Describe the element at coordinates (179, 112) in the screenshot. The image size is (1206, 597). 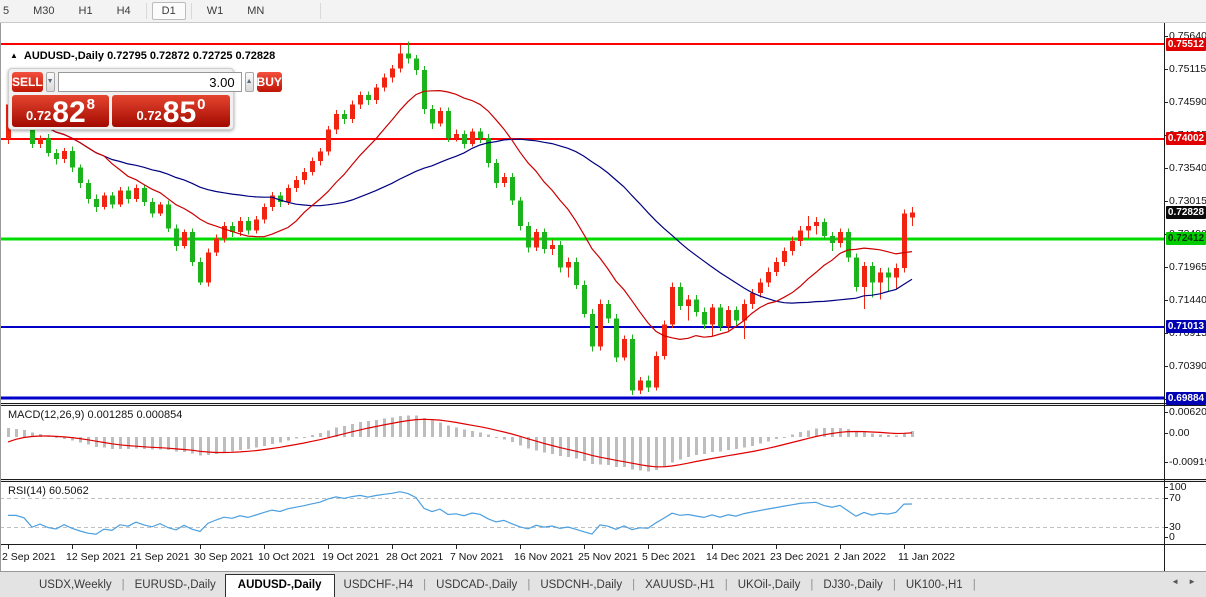
I see `buy-price-main: 85` at that location.